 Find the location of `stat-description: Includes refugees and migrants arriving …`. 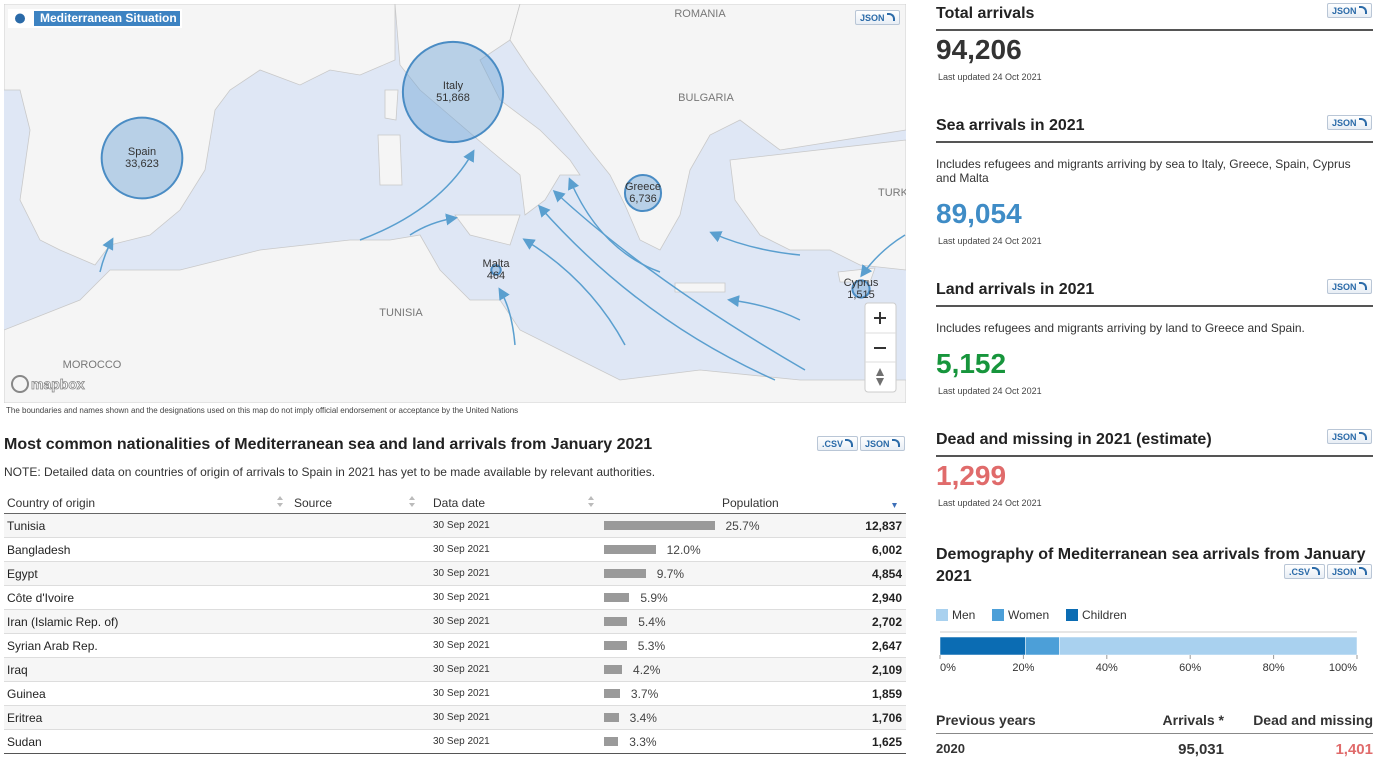

stat-description: Includes refugees and migrants arriving … is located at coordinates (1143, 171).